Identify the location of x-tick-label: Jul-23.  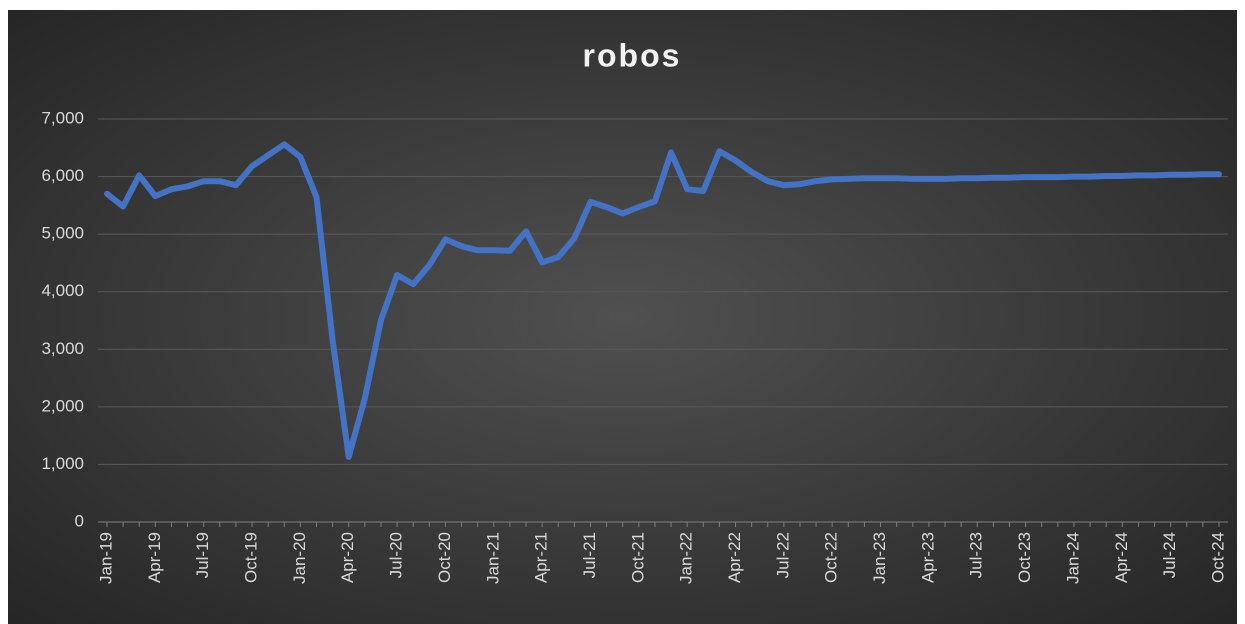
(976, 555).